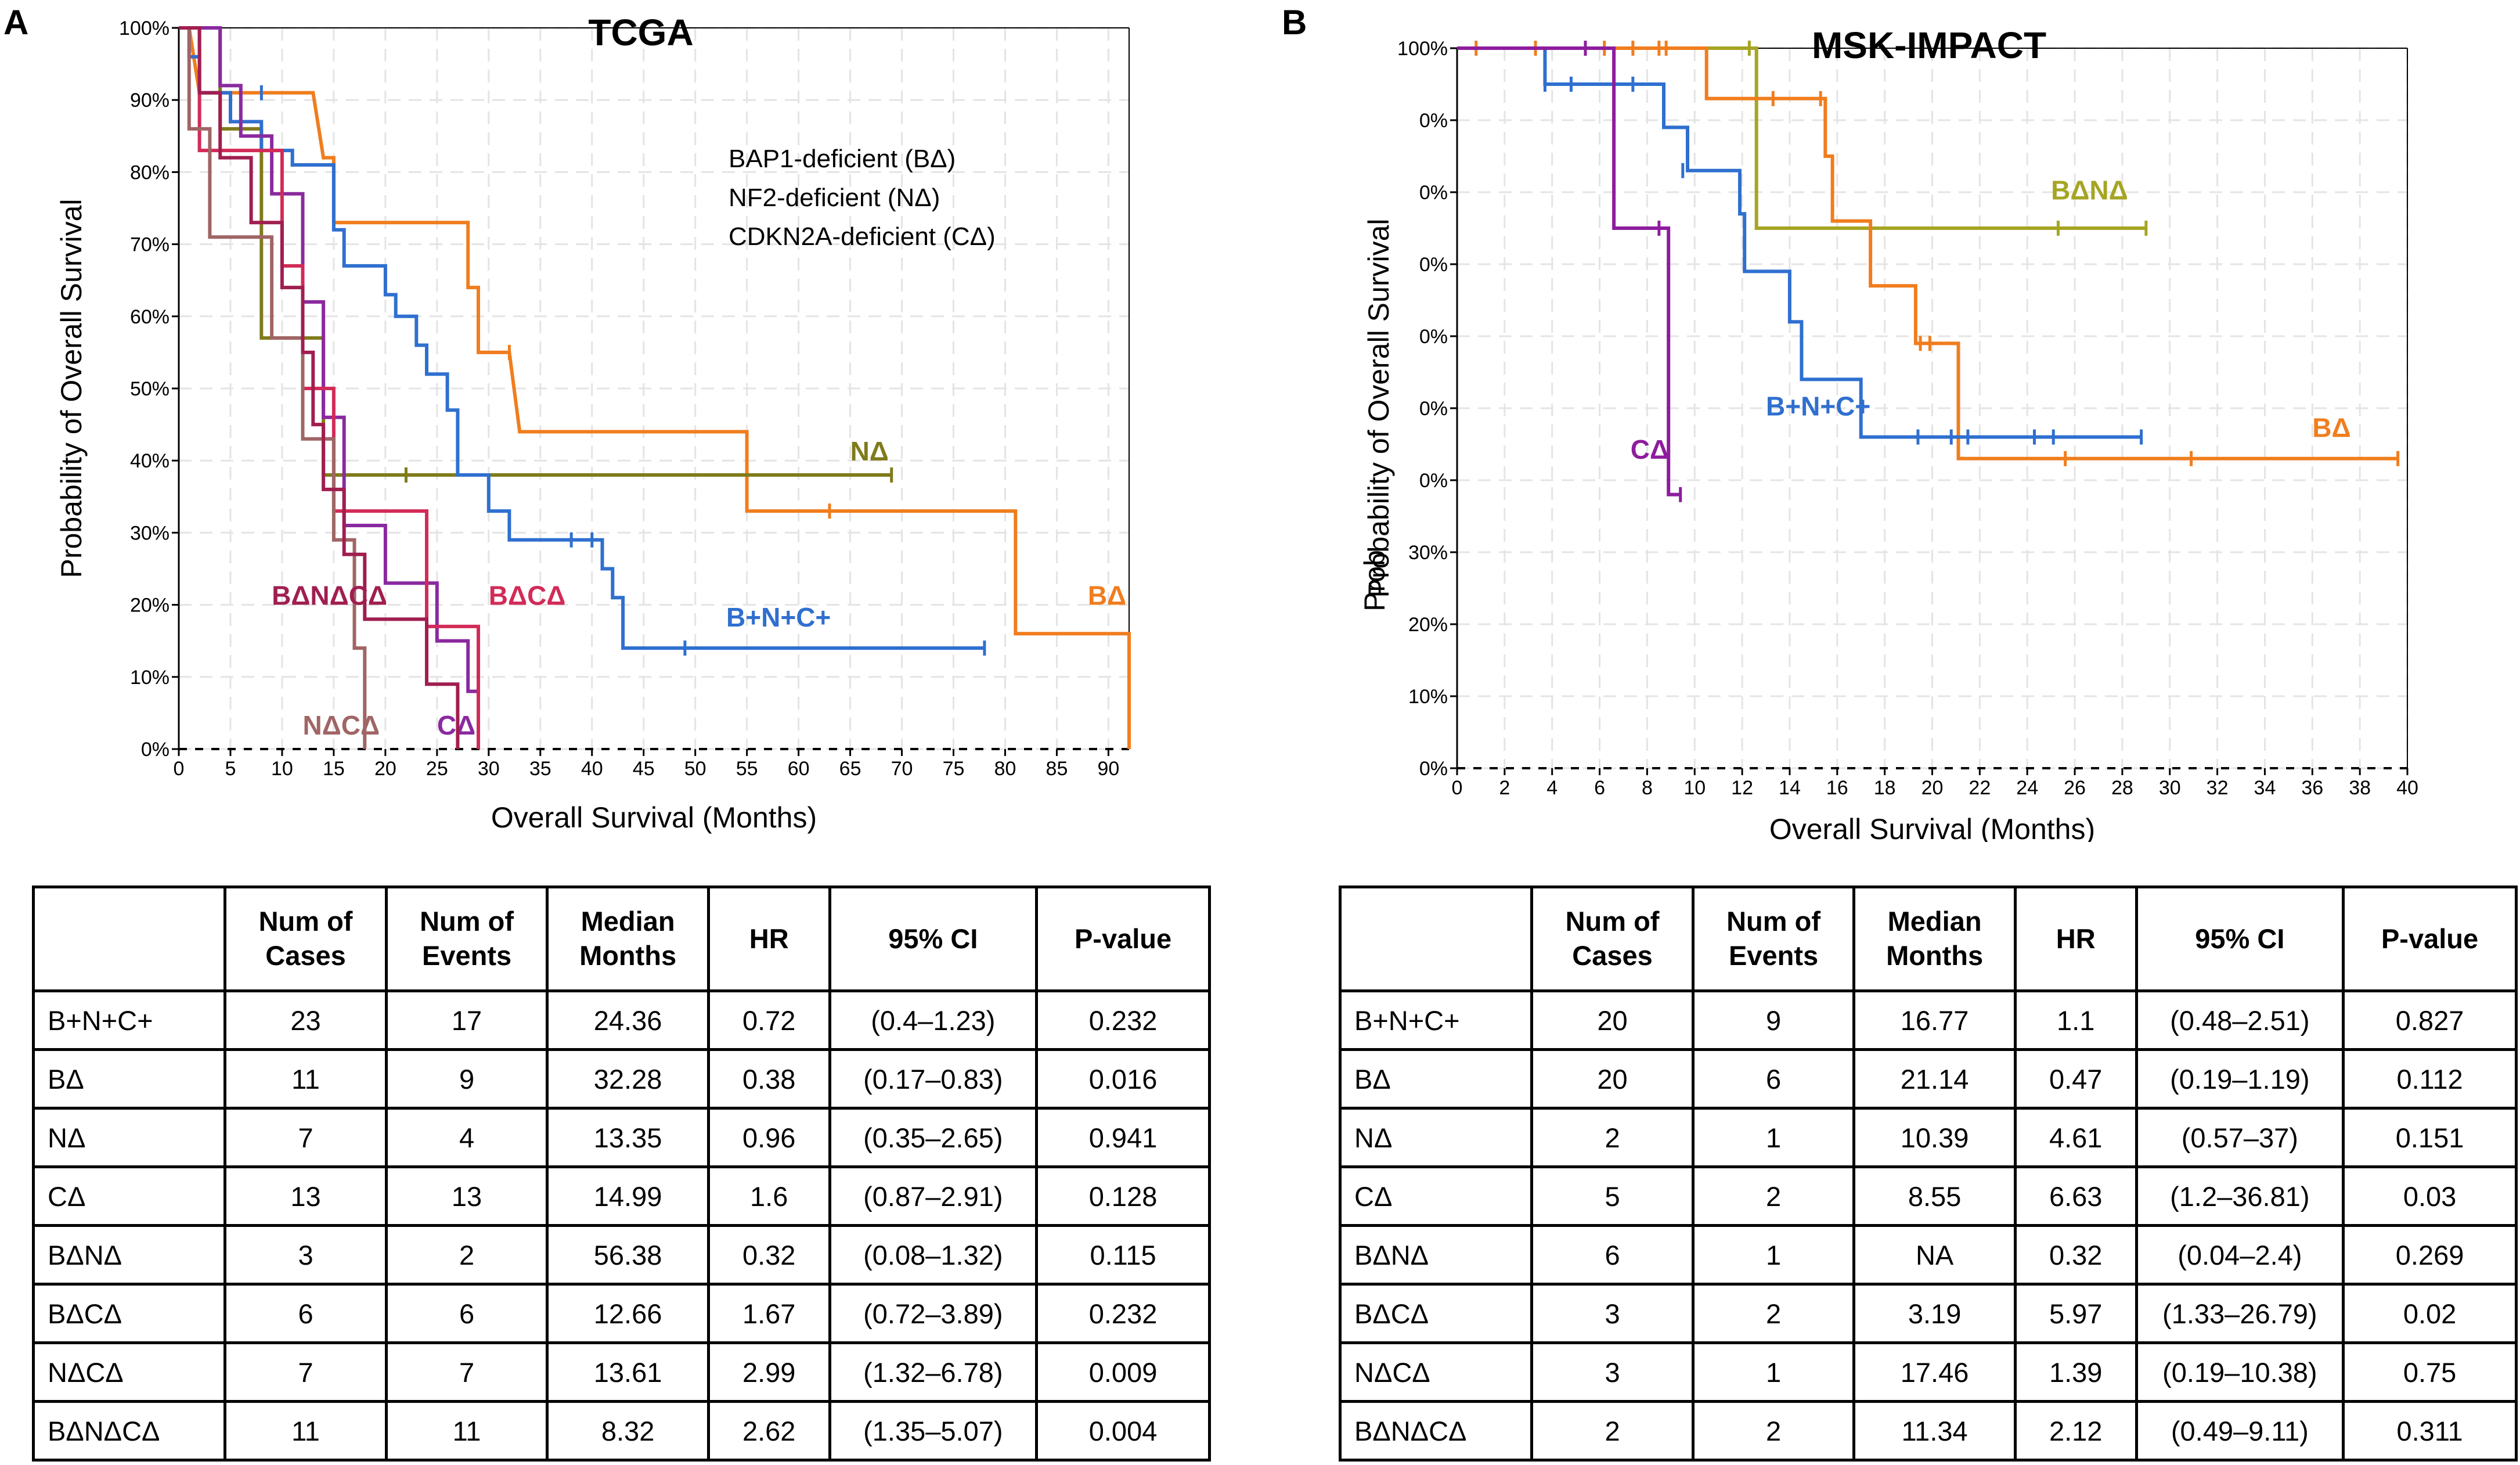  Describe the element at coordinates (1457, 788) in the screenshot. I see `msk-x-tick-label: 0` at that location.